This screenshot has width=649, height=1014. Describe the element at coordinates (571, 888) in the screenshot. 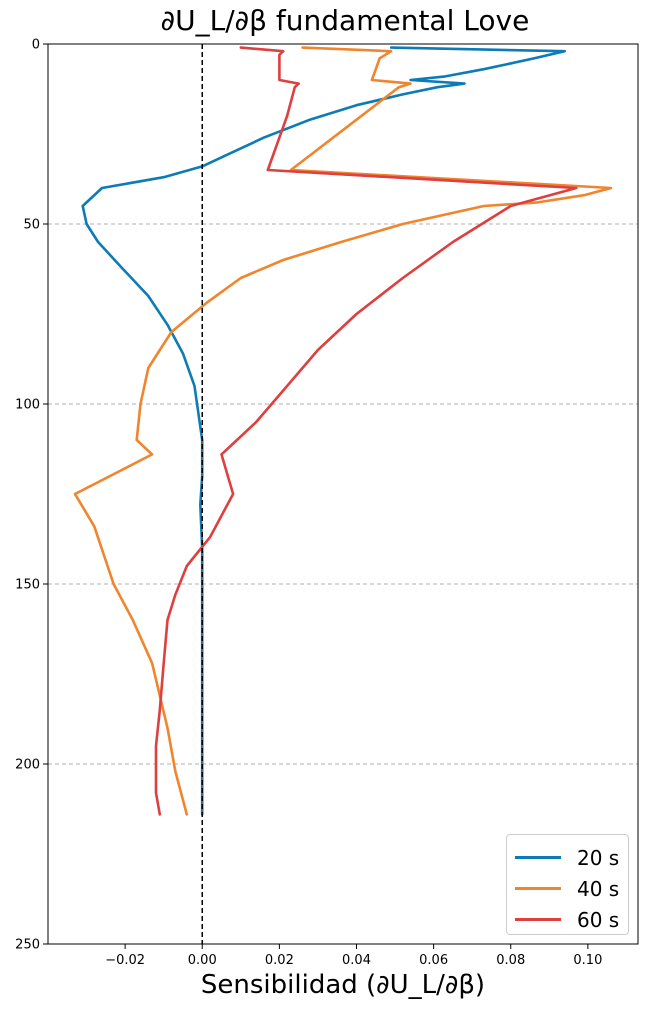

I see `legend-item-40s: 40 s` at that location.